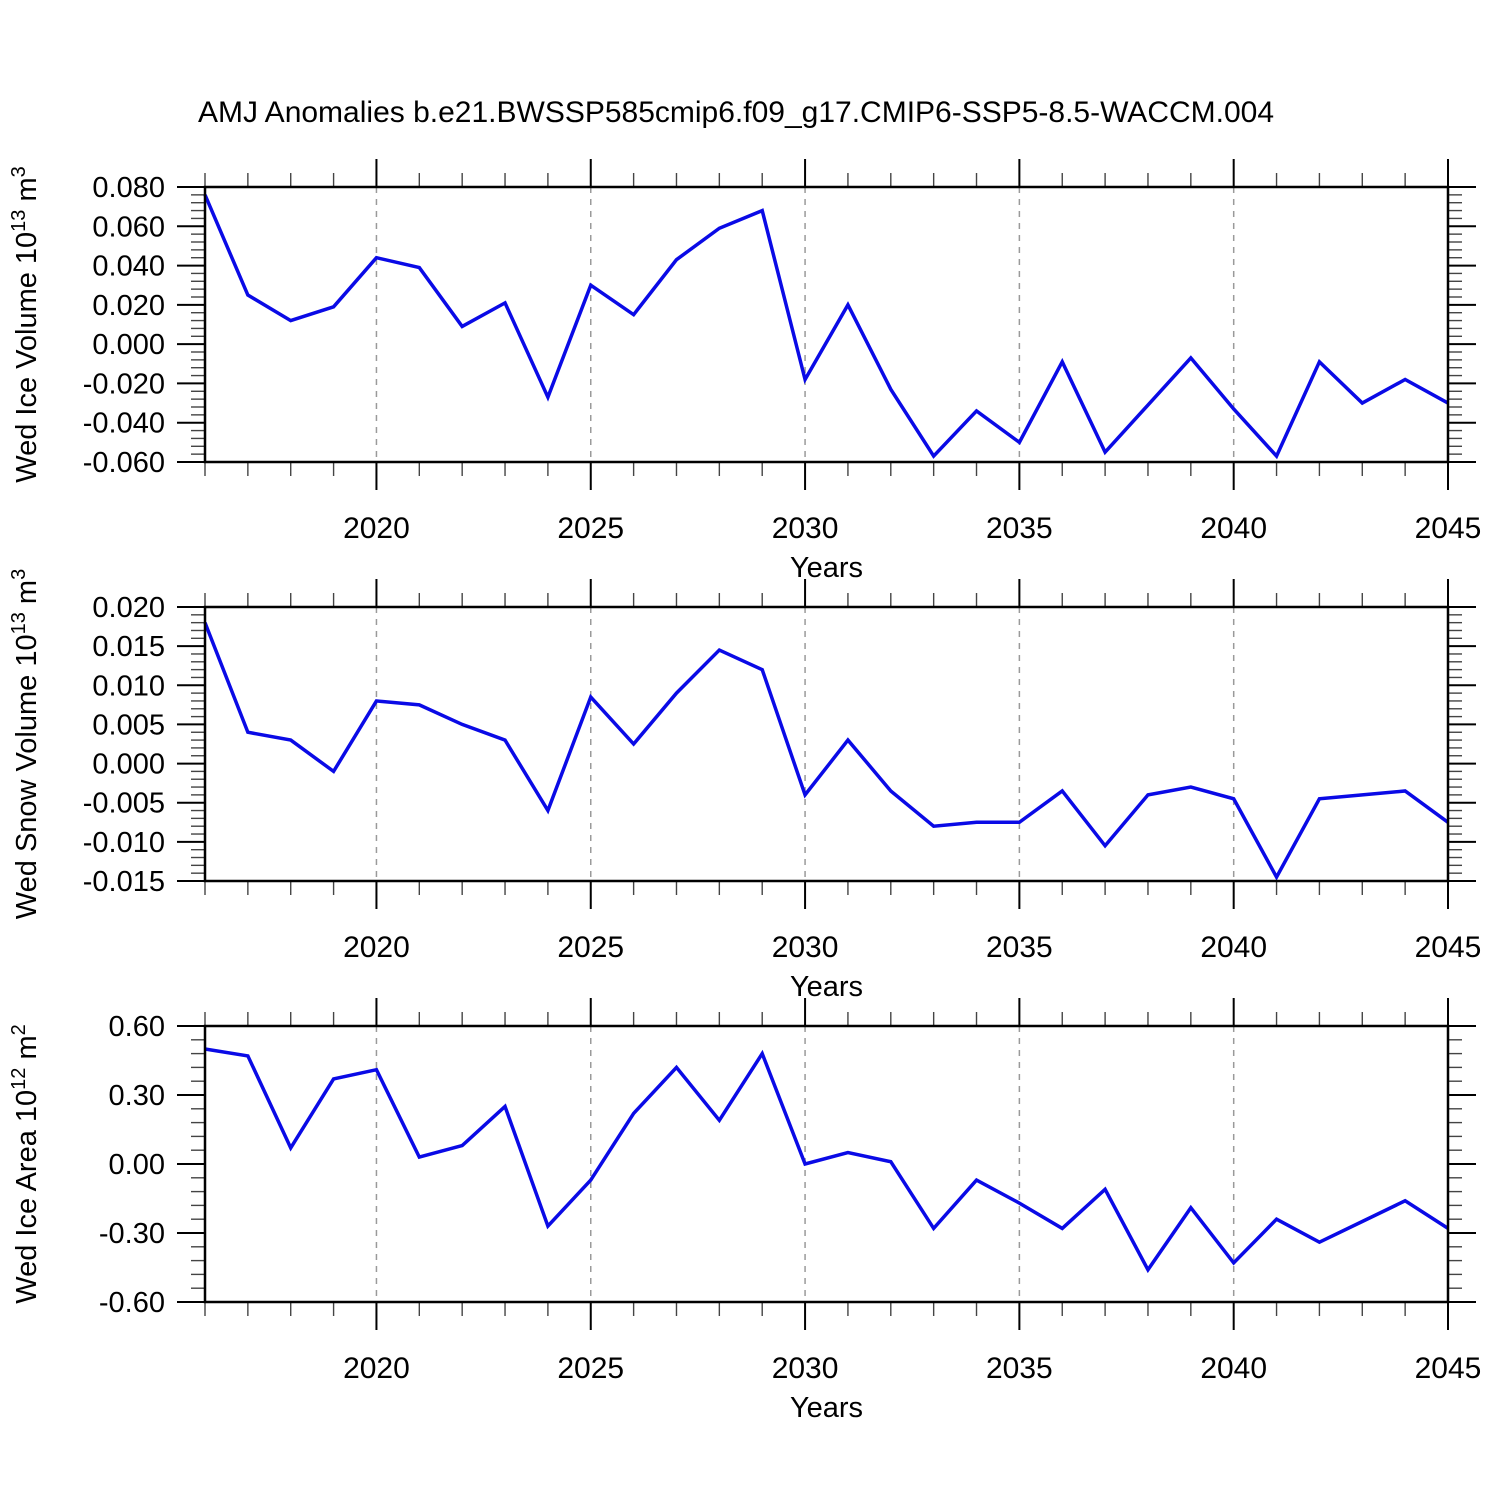 This screenshot has height=1500, width=1500. Describe the element at coordinates (25, 744) in the screenshot. I see `y-axis-title: Wed Snow Volume 1013 m3` at that location.